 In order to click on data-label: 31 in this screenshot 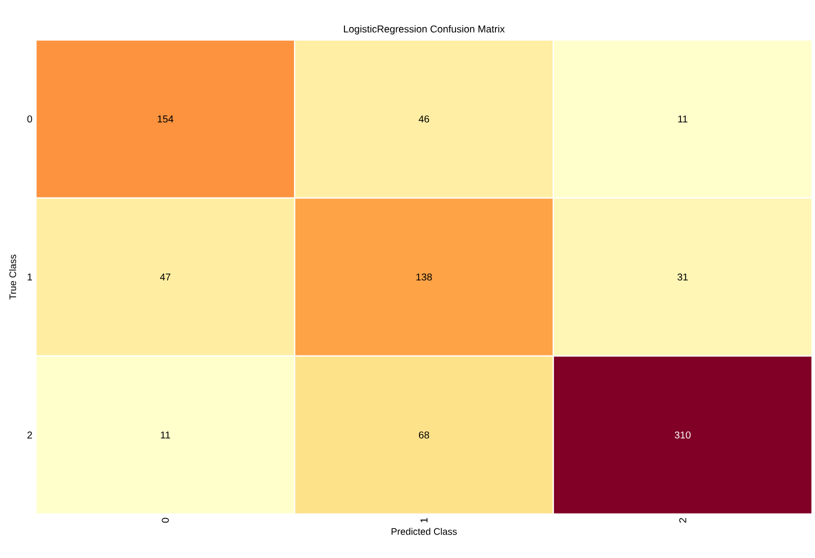, I will do `click(683, 277)`.